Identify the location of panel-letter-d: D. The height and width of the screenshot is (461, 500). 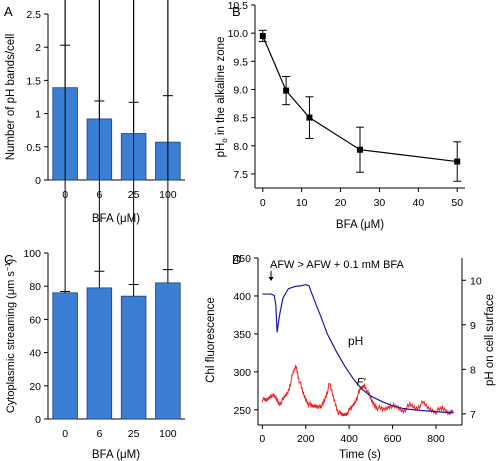
(236, 259).